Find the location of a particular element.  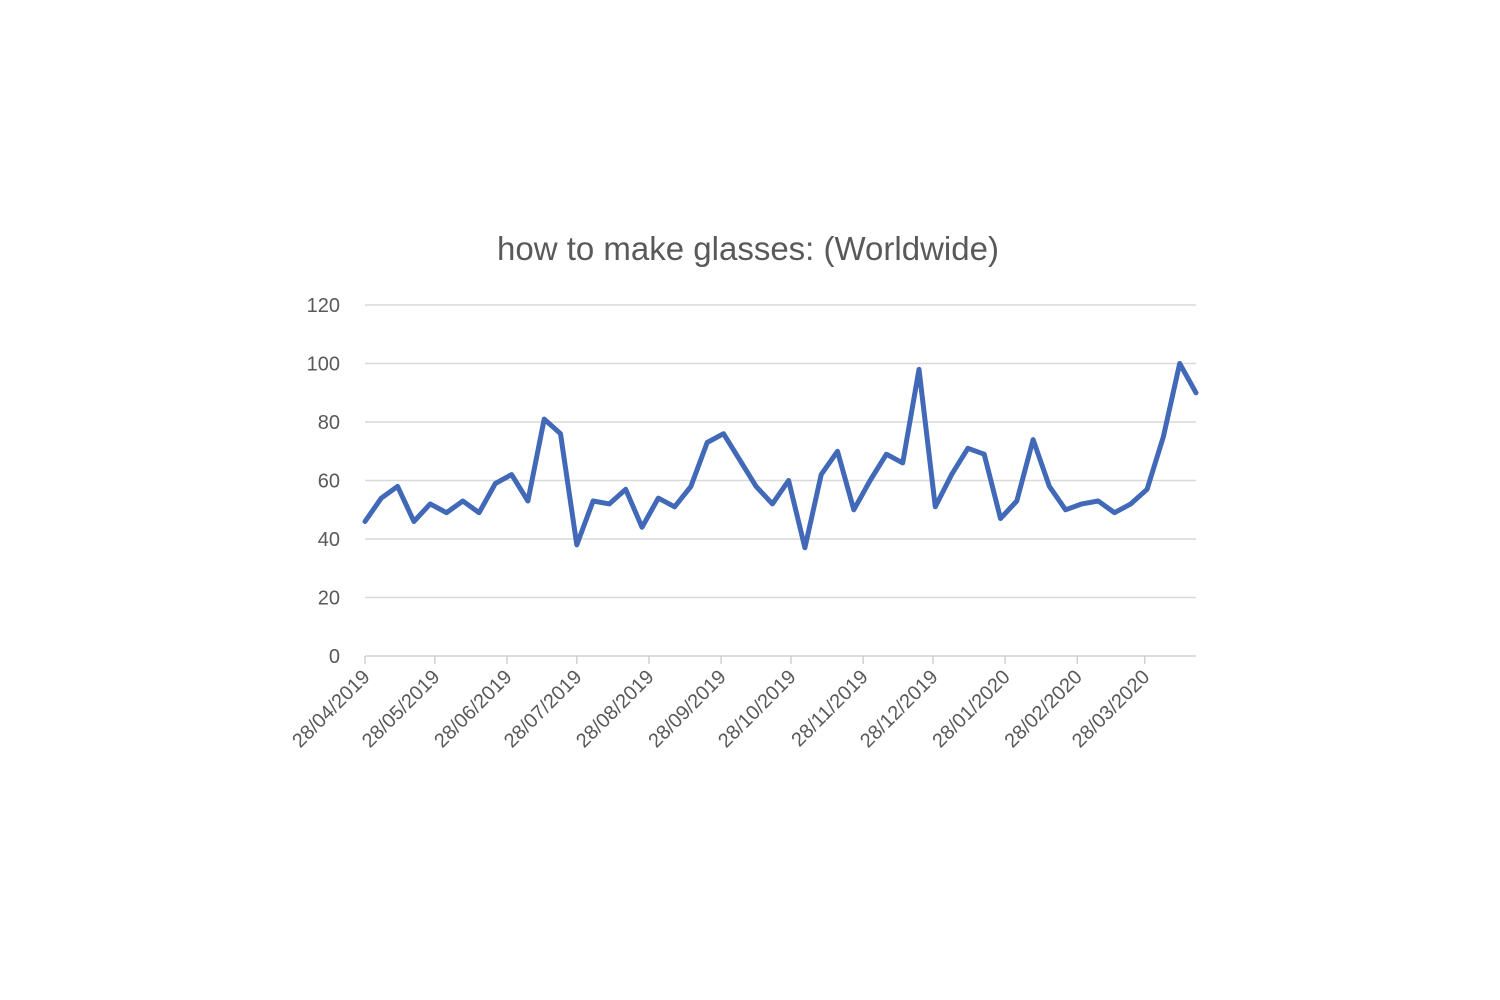

y-tick-label: 100 is located at coordinates (323, 365).